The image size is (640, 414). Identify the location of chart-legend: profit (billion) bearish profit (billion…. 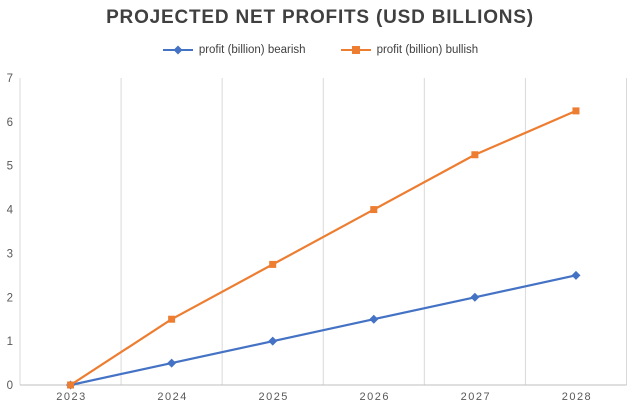
(320, 50).